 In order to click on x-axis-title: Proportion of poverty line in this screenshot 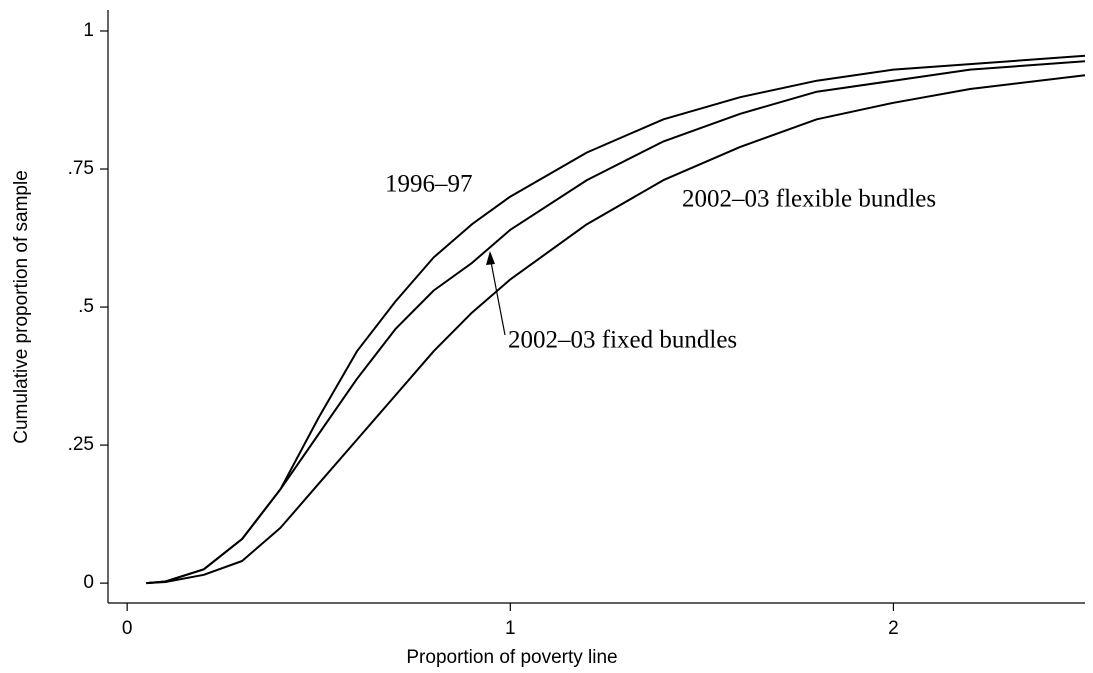, I will do `click(511, 657)`.